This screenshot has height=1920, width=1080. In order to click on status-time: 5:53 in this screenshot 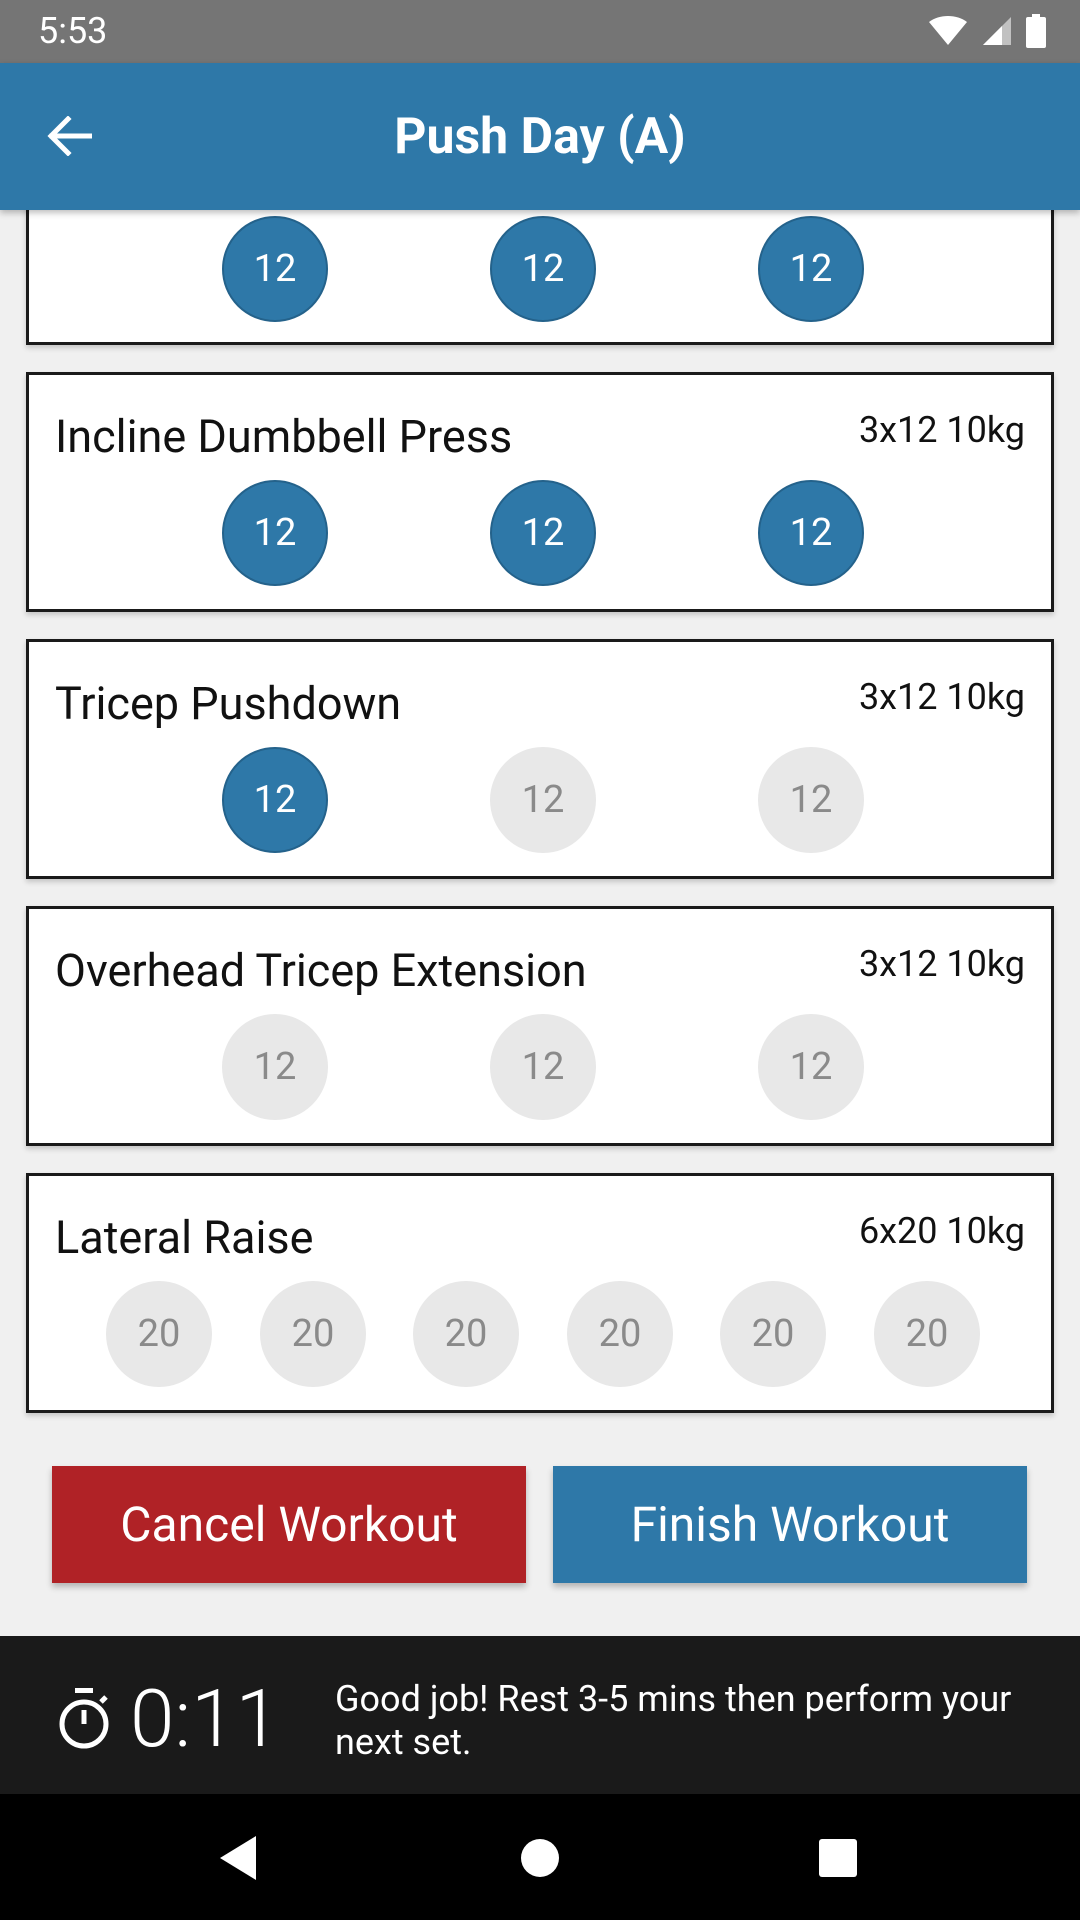, I will do `click(73, 31)`.